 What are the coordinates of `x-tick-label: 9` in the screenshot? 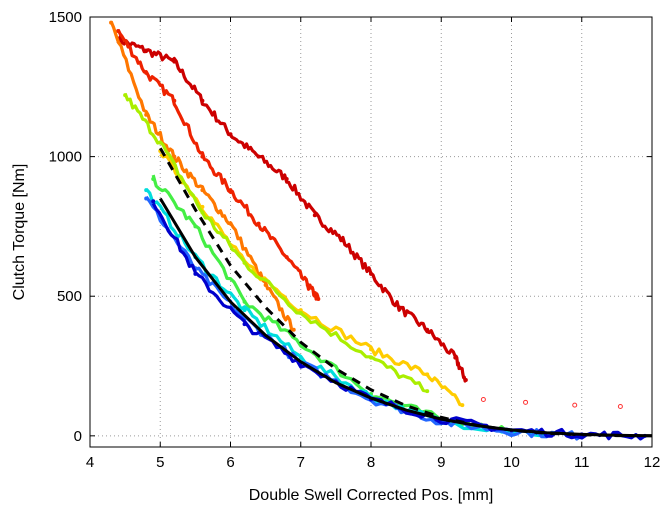 It's located at (441, 462).